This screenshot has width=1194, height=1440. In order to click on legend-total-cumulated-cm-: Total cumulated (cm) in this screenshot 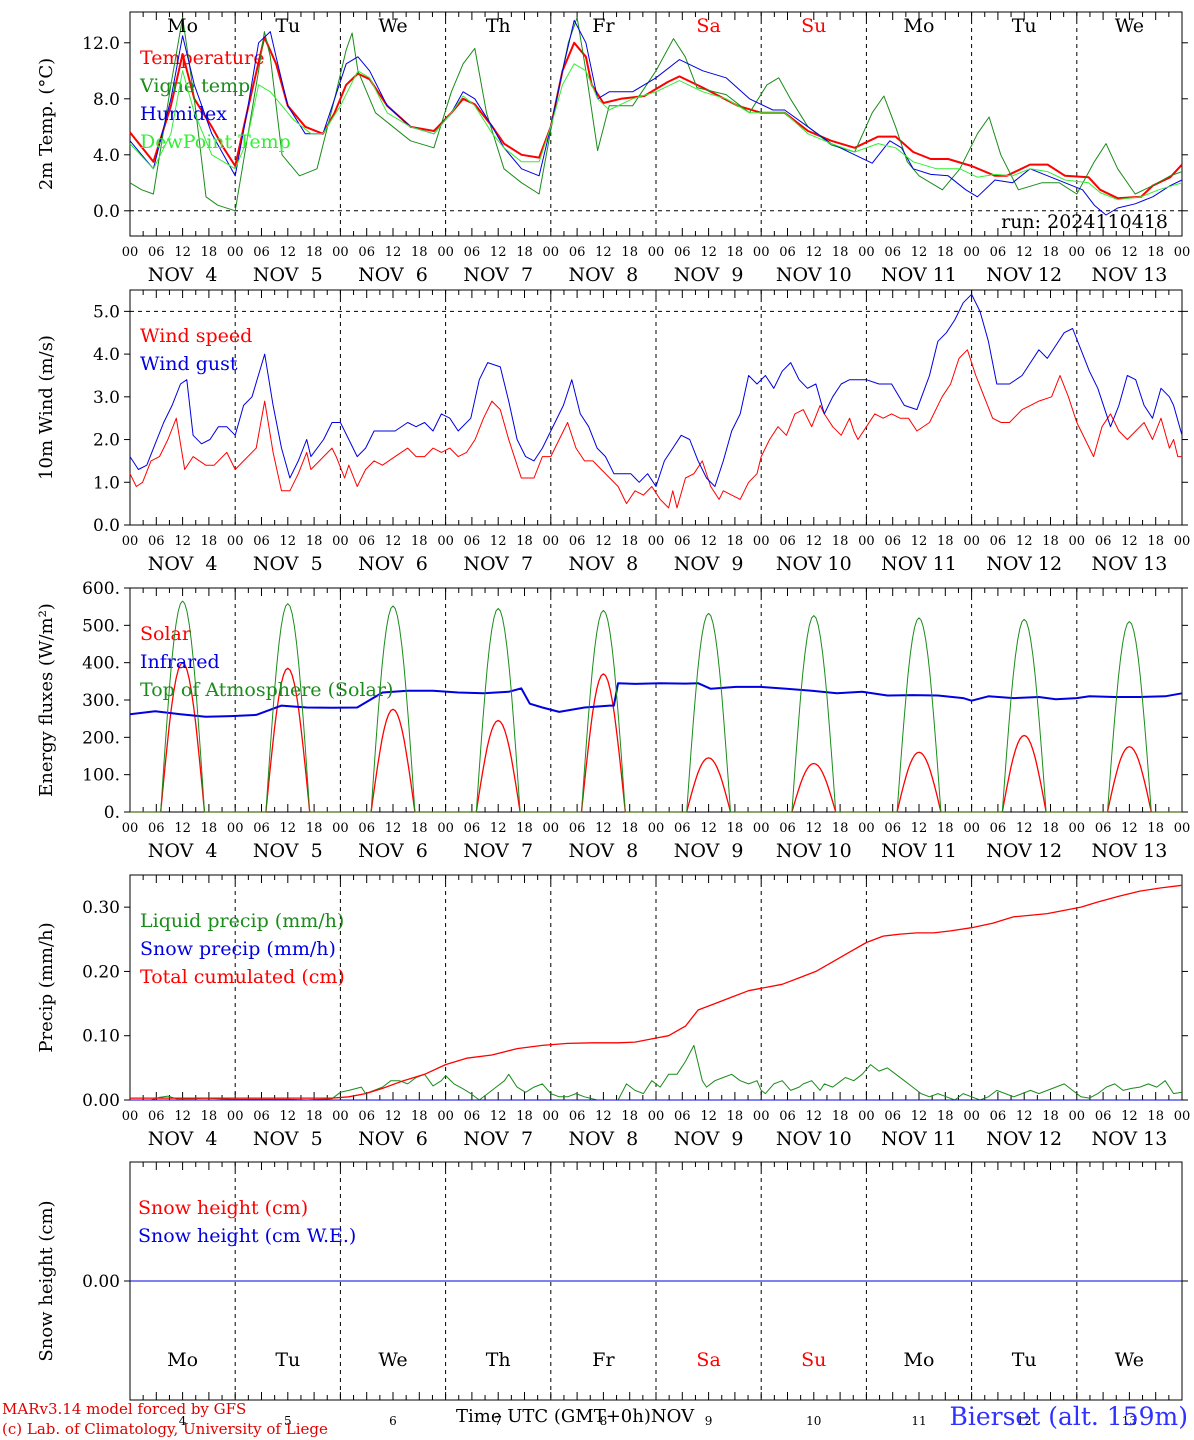, I will do `click(242, 977)`.